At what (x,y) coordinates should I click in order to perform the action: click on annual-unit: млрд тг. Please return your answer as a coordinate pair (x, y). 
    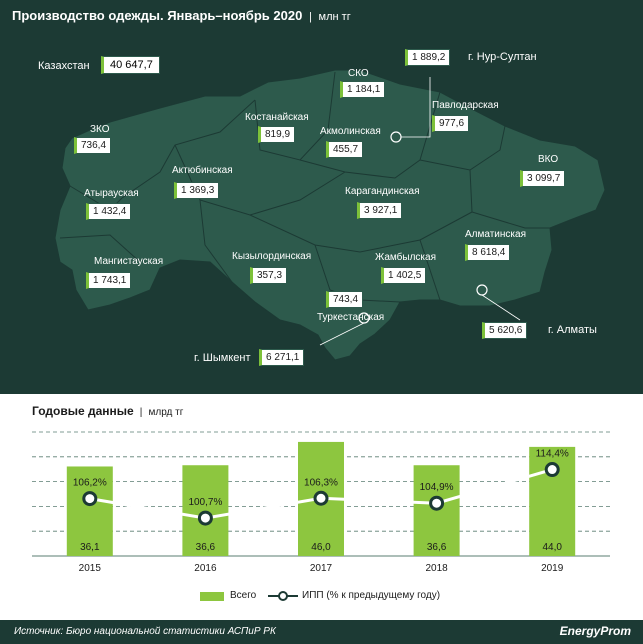
    Looking at the image, I should click on (166, 412).